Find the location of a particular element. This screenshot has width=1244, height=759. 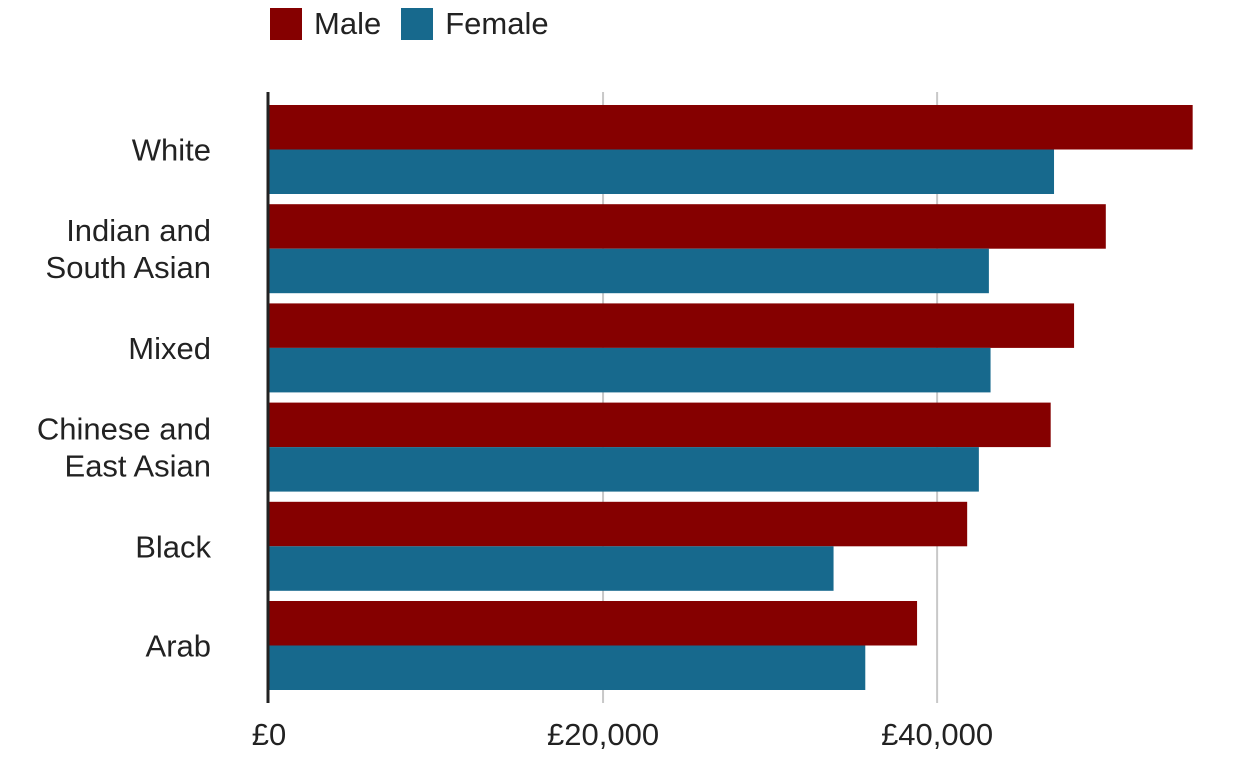

legend-item-female: Female is located at coordinates (475, 24).